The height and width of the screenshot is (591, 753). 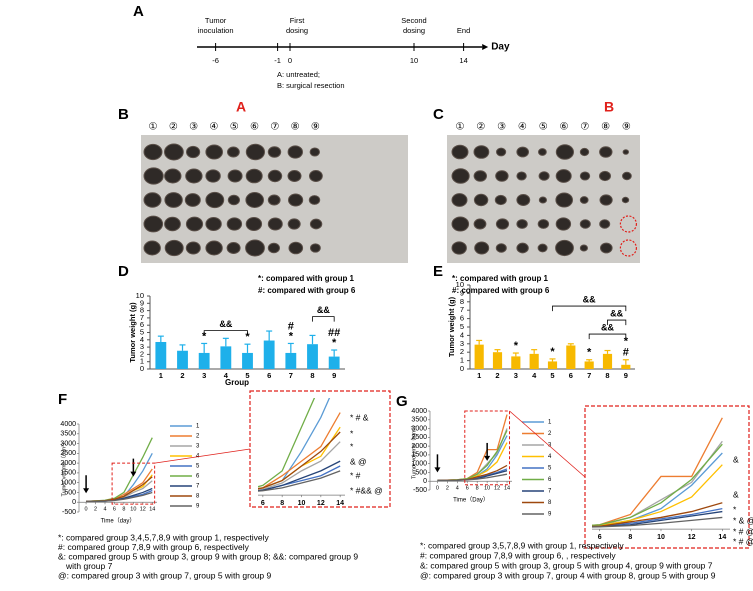 What do you see at coordinates (321, 503) in the screenshot?
I see `inset-x-tick-label: 12` at bounding box center [321, 503].